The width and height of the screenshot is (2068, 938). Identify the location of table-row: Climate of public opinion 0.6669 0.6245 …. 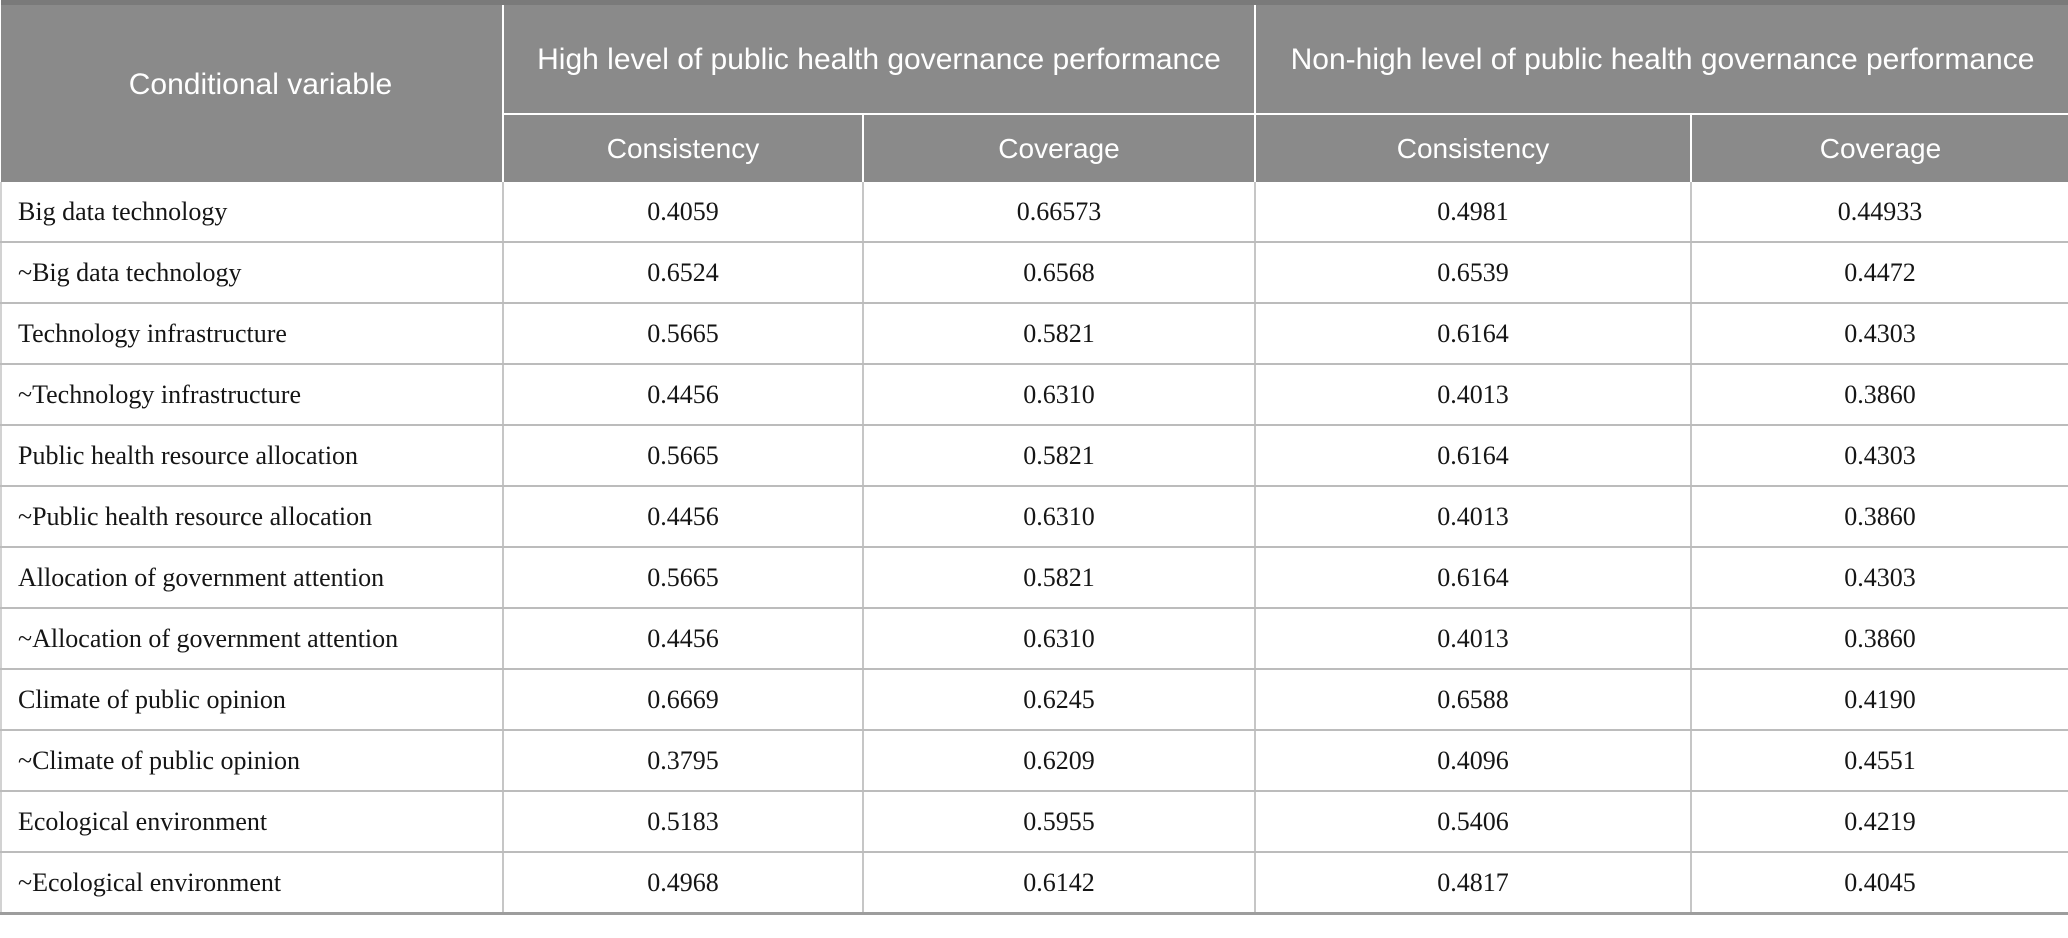
(1034, 700).